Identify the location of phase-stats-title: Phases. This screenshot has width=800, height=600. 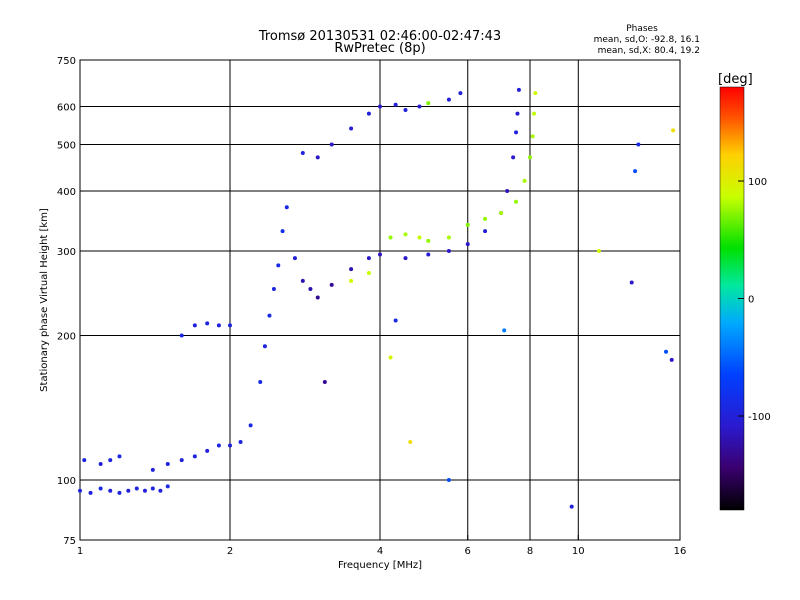
(642, 29).